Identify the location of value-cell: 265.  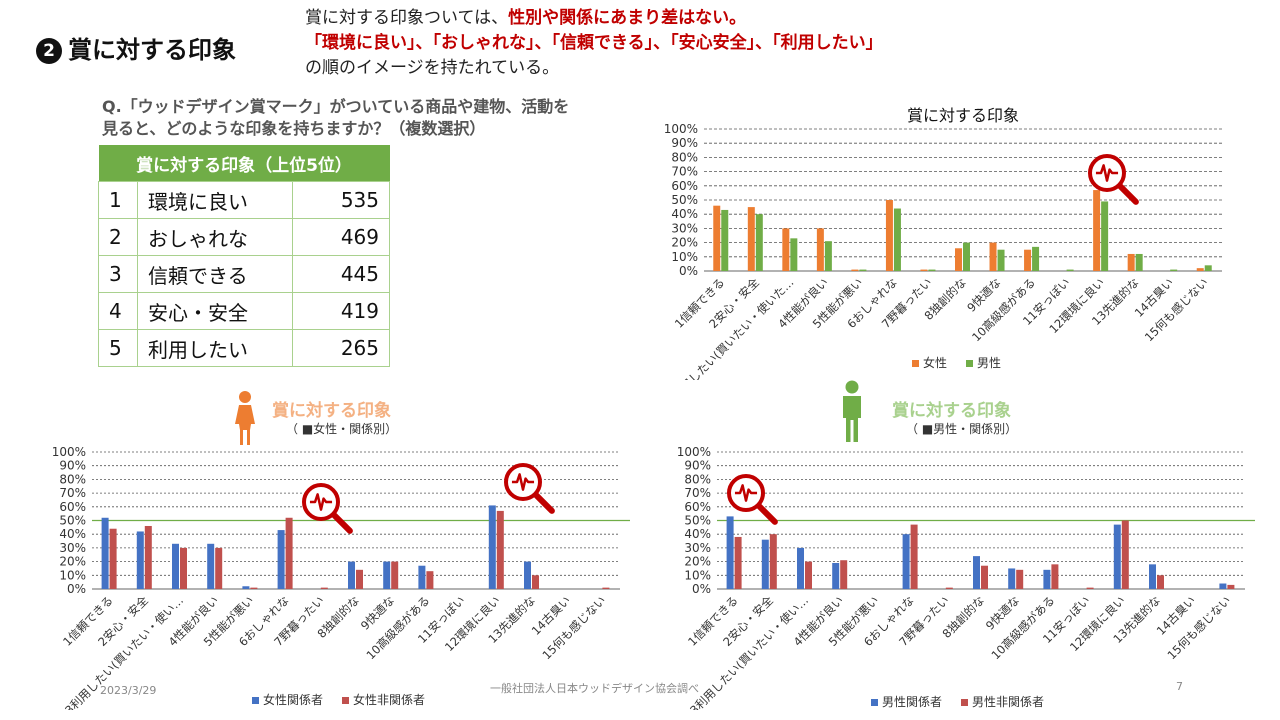
(341, 348).